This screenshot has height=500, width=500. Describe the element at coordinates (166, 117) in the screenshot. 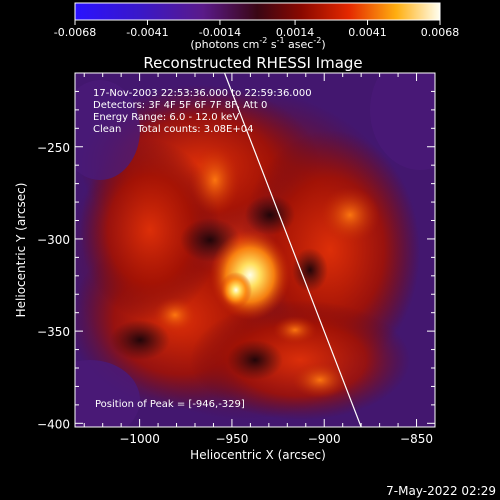

I see `annotation-energy: Energy Range: 6.0 - 12.0 keV` at that location.